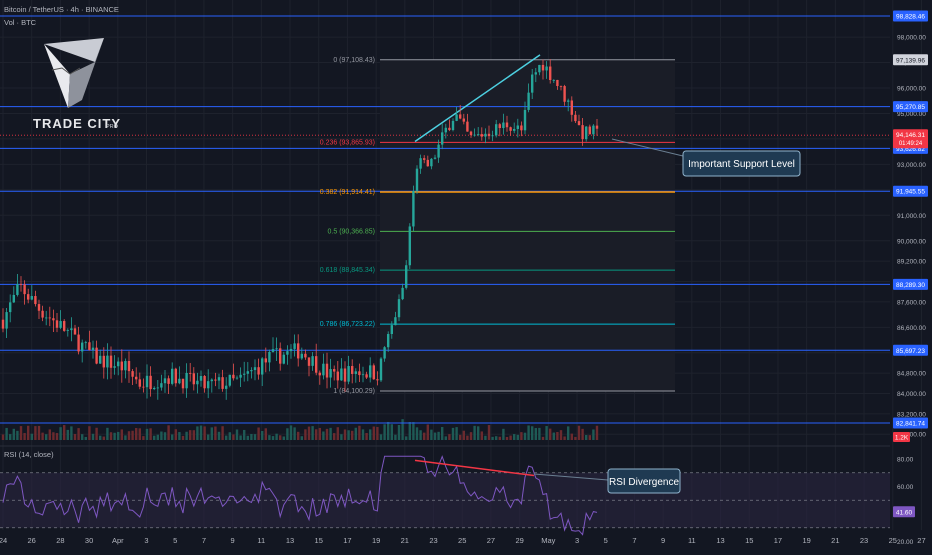 This screenshot has width=932, height=555. I want to click on time-tick-label: 21, so click(405, 540).